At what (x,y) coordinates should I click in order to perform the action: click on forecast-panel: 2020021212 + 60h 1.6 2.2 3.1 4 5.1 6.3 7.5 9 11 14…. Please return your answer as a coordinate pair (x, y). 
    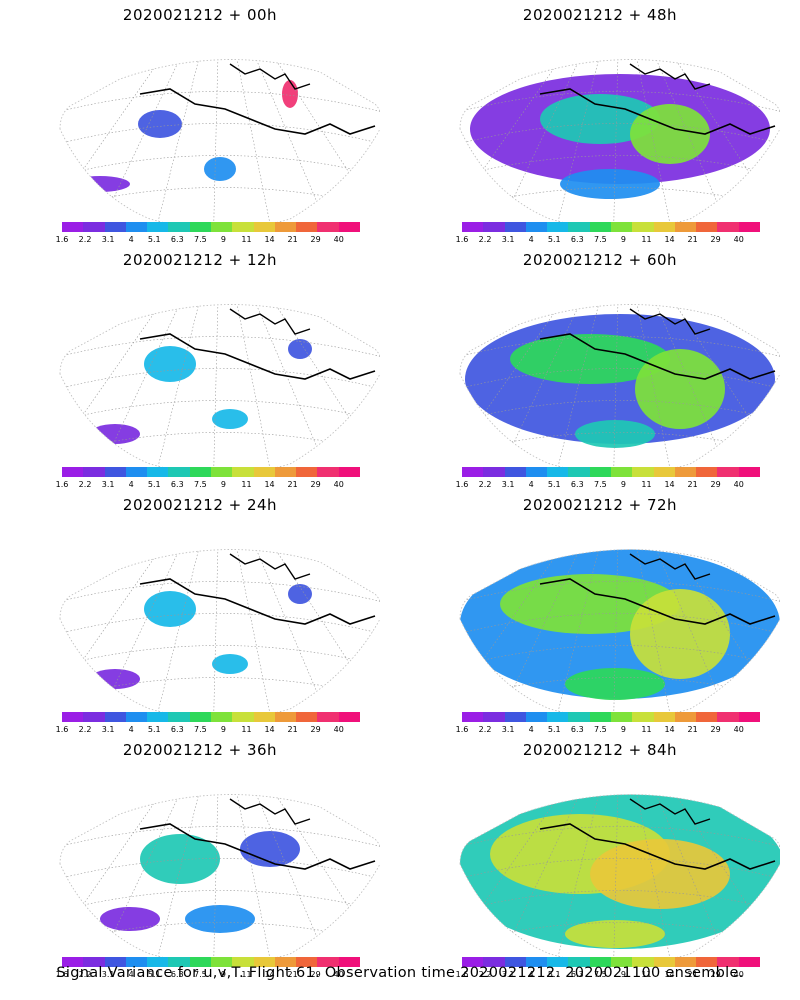
    Looking at the image, I should click on (600, 367).